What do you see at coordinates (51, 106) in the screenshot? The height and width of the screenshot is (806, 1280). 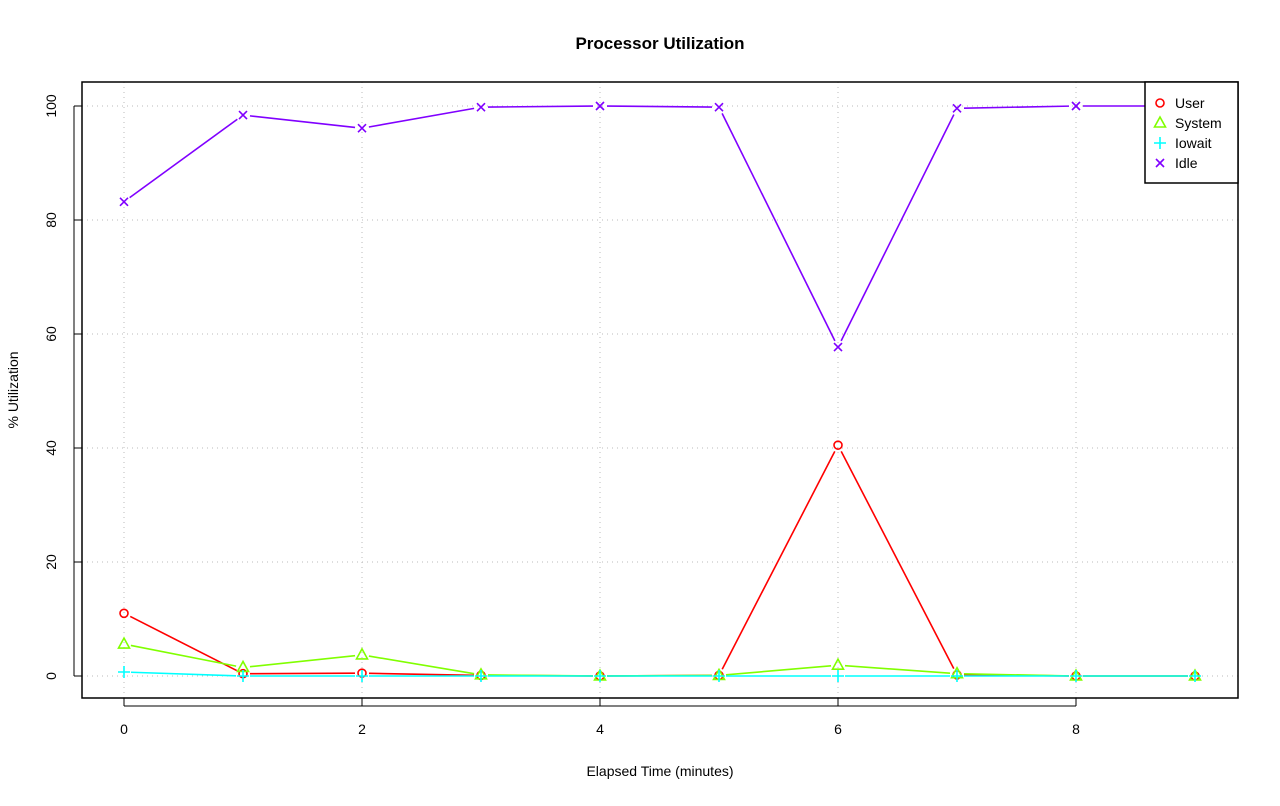 I see `y-tick-label: 100` at bounding box center [51, 106].